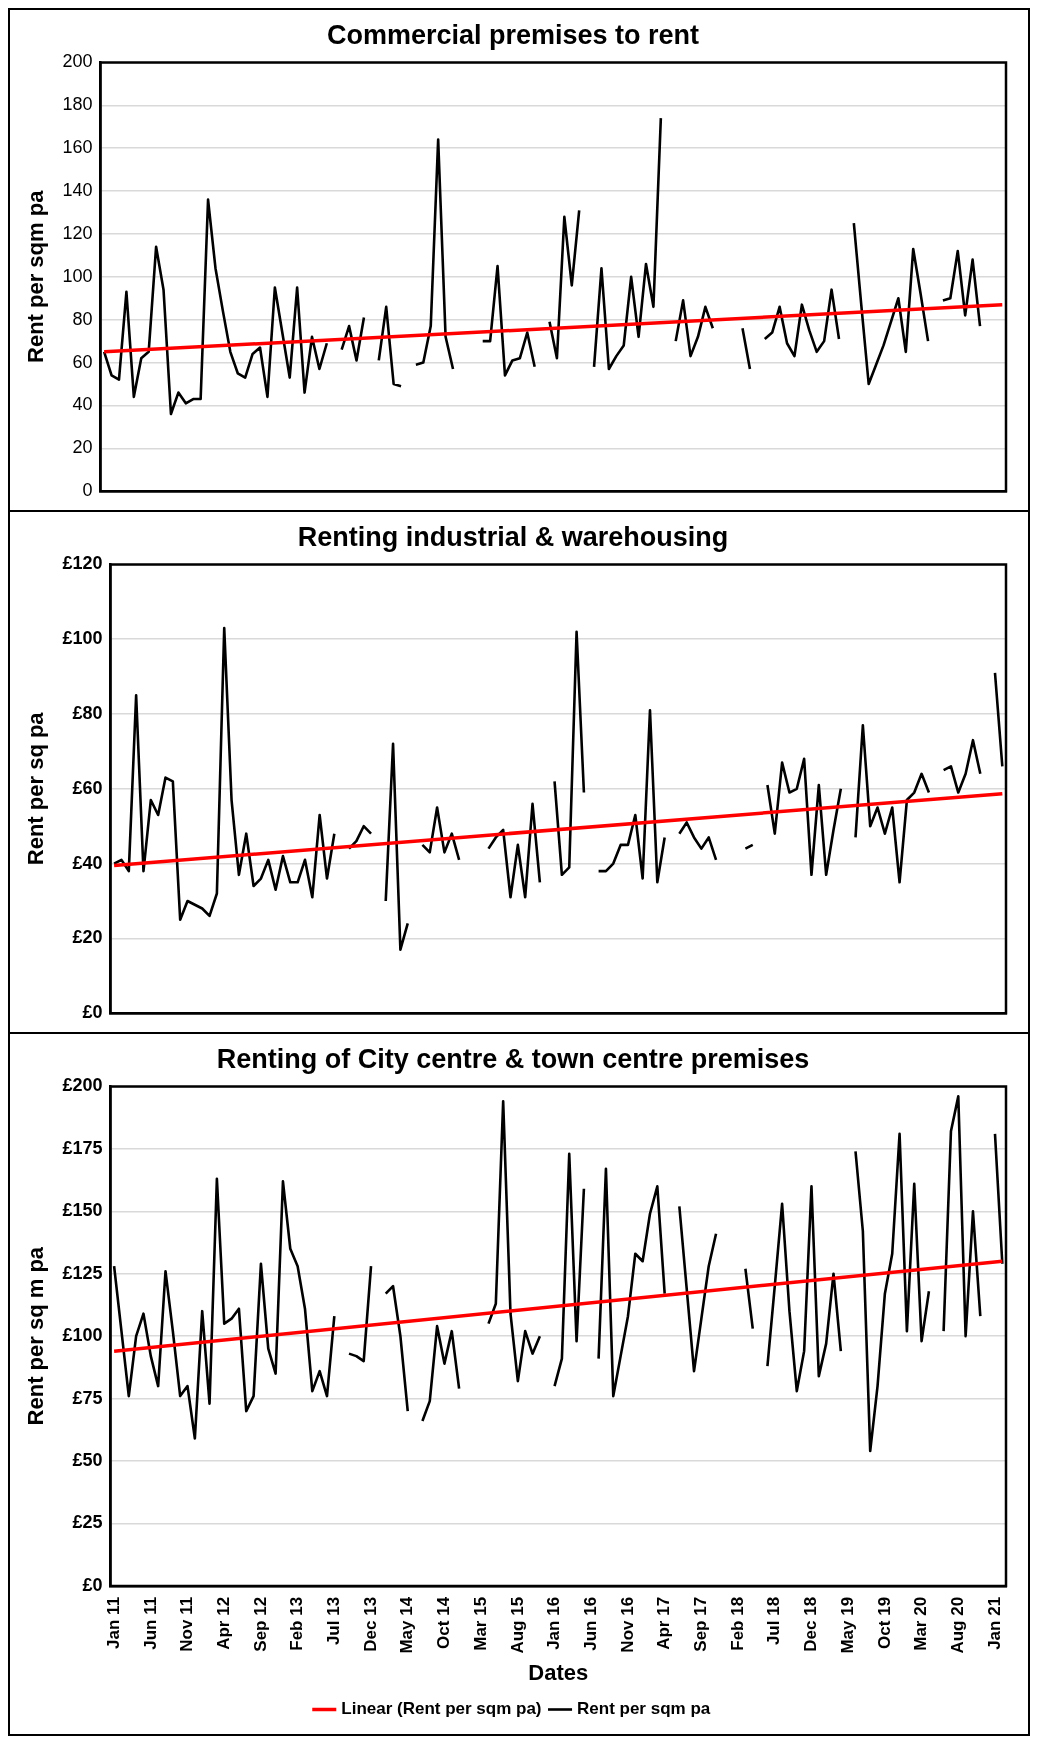 Image resolution: width=1041 pixels, height=1758 pixels. Describe the element at coordinates (82, 1085) in the screenshot. I see `y-tick-label: £200` at that location.